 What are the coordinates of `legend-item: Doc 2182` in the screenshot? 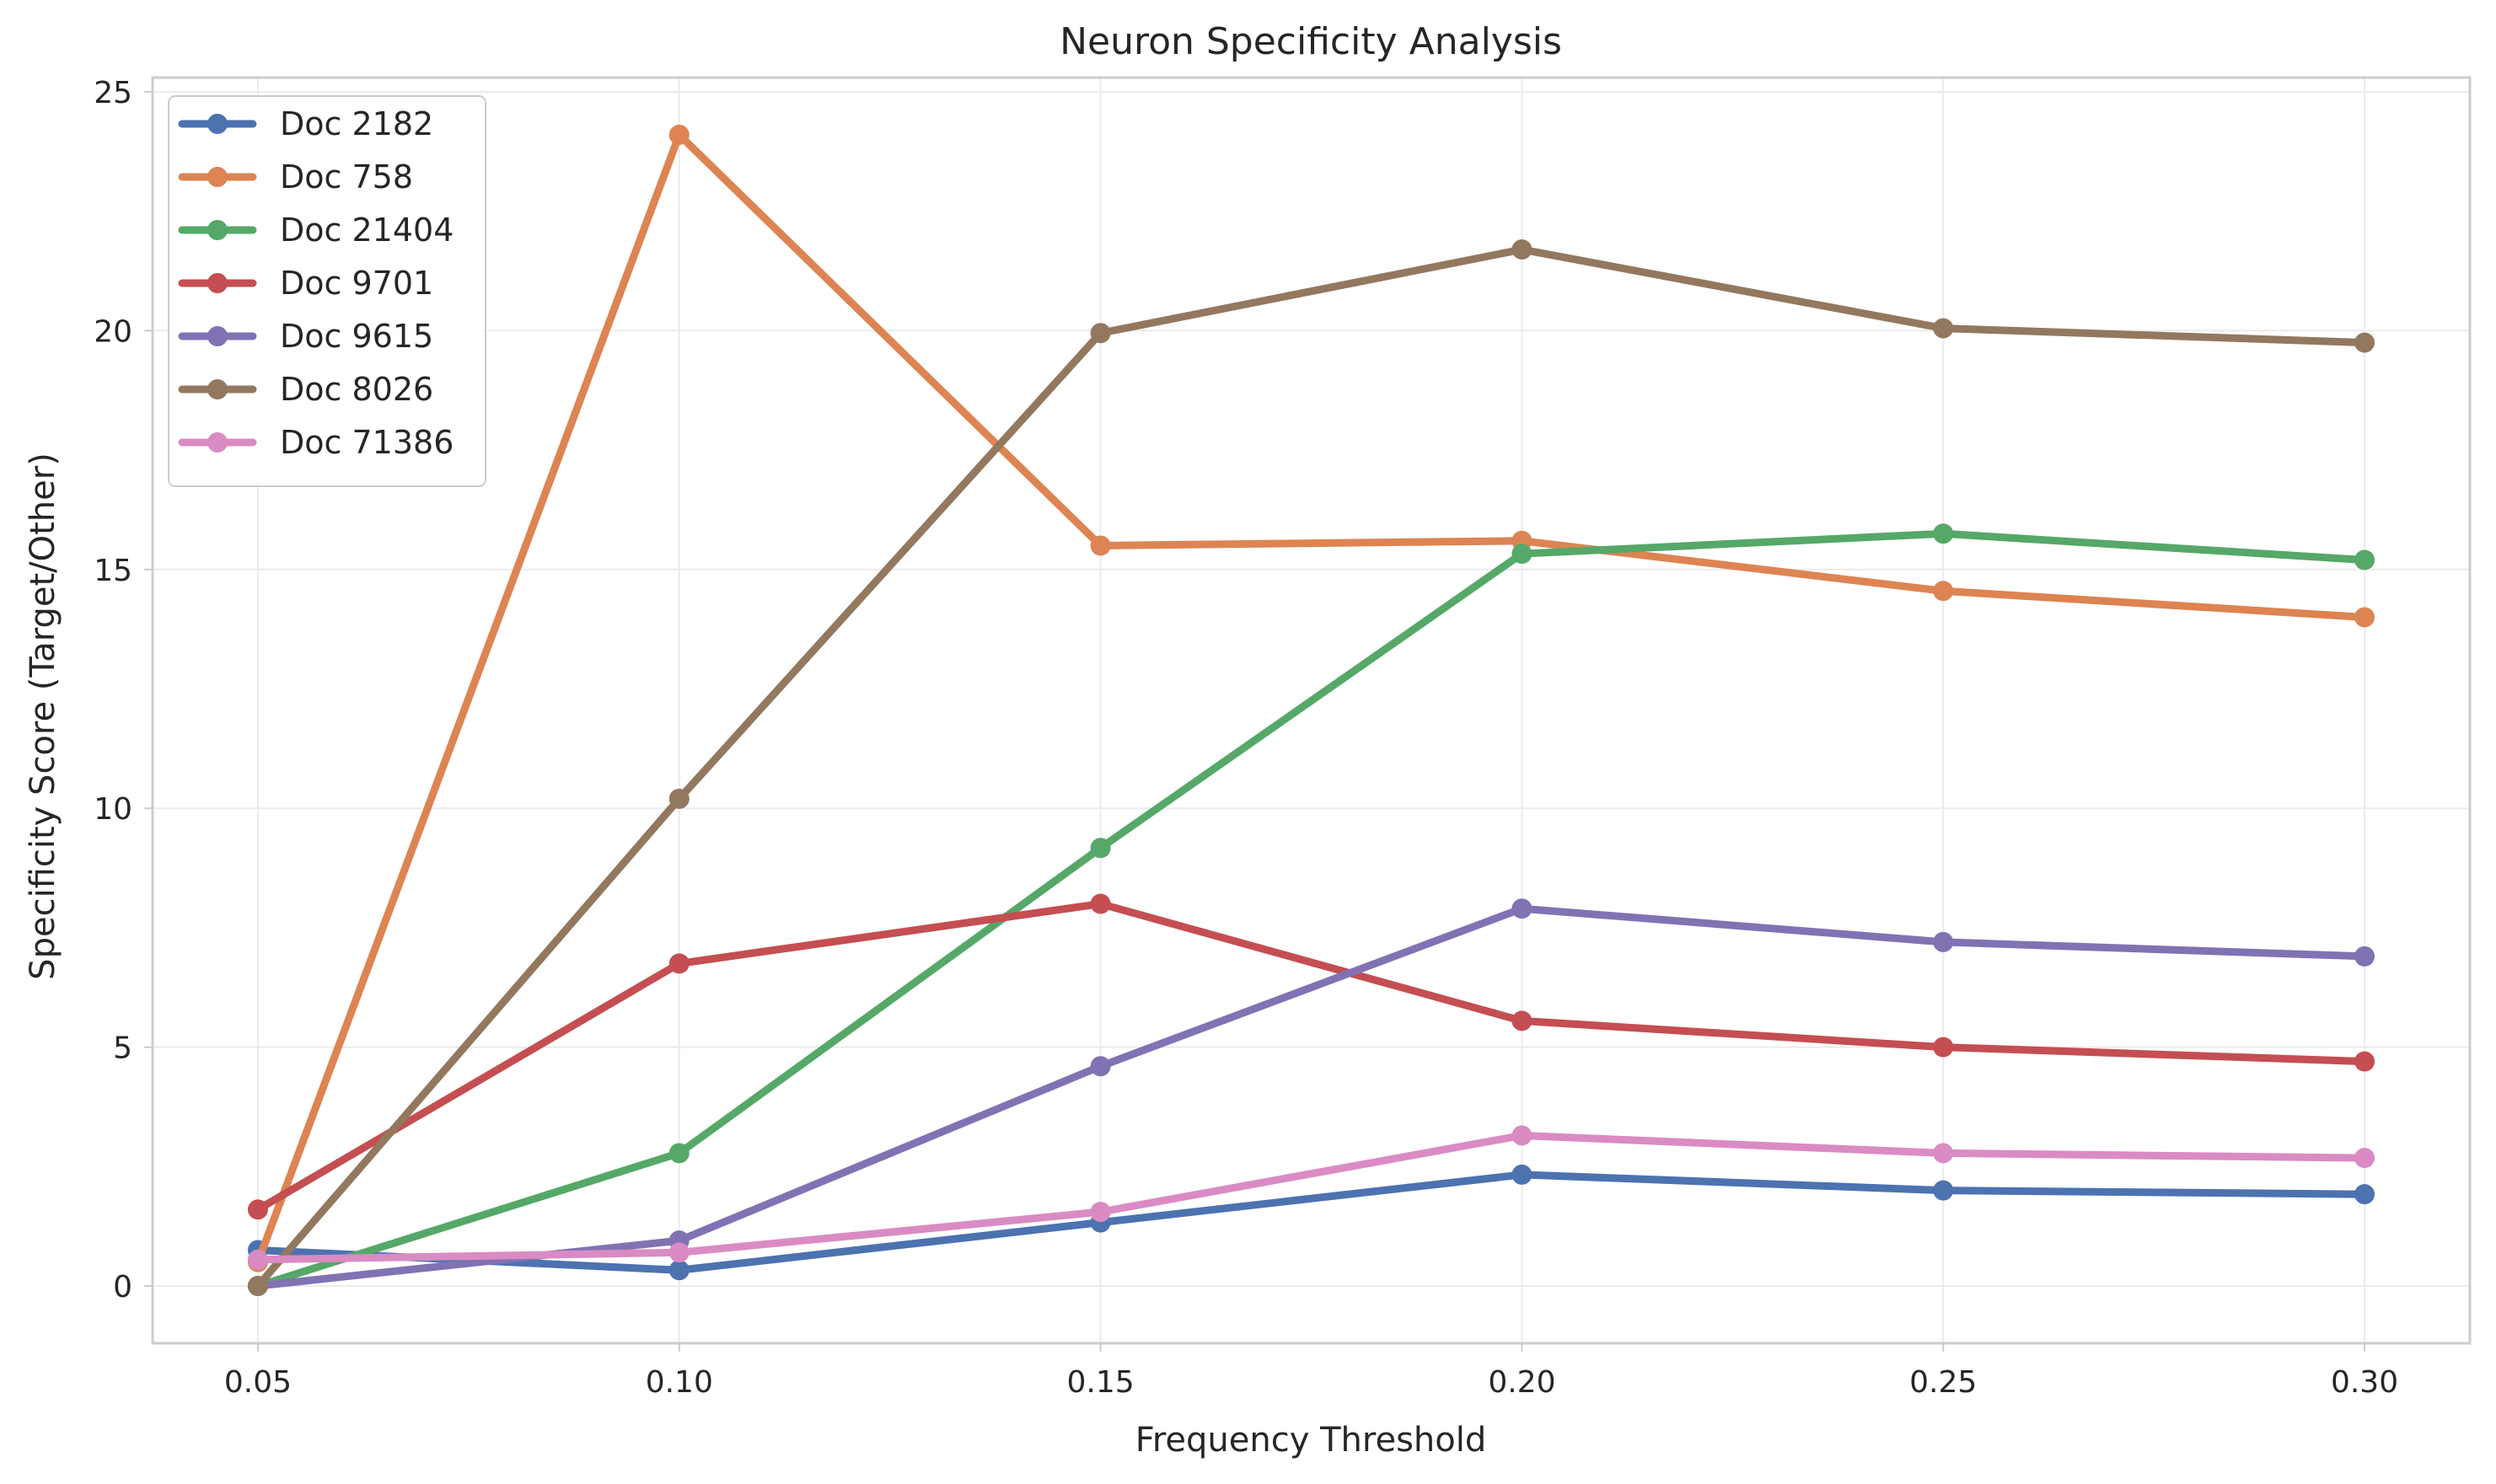 It's located at (305, 124).